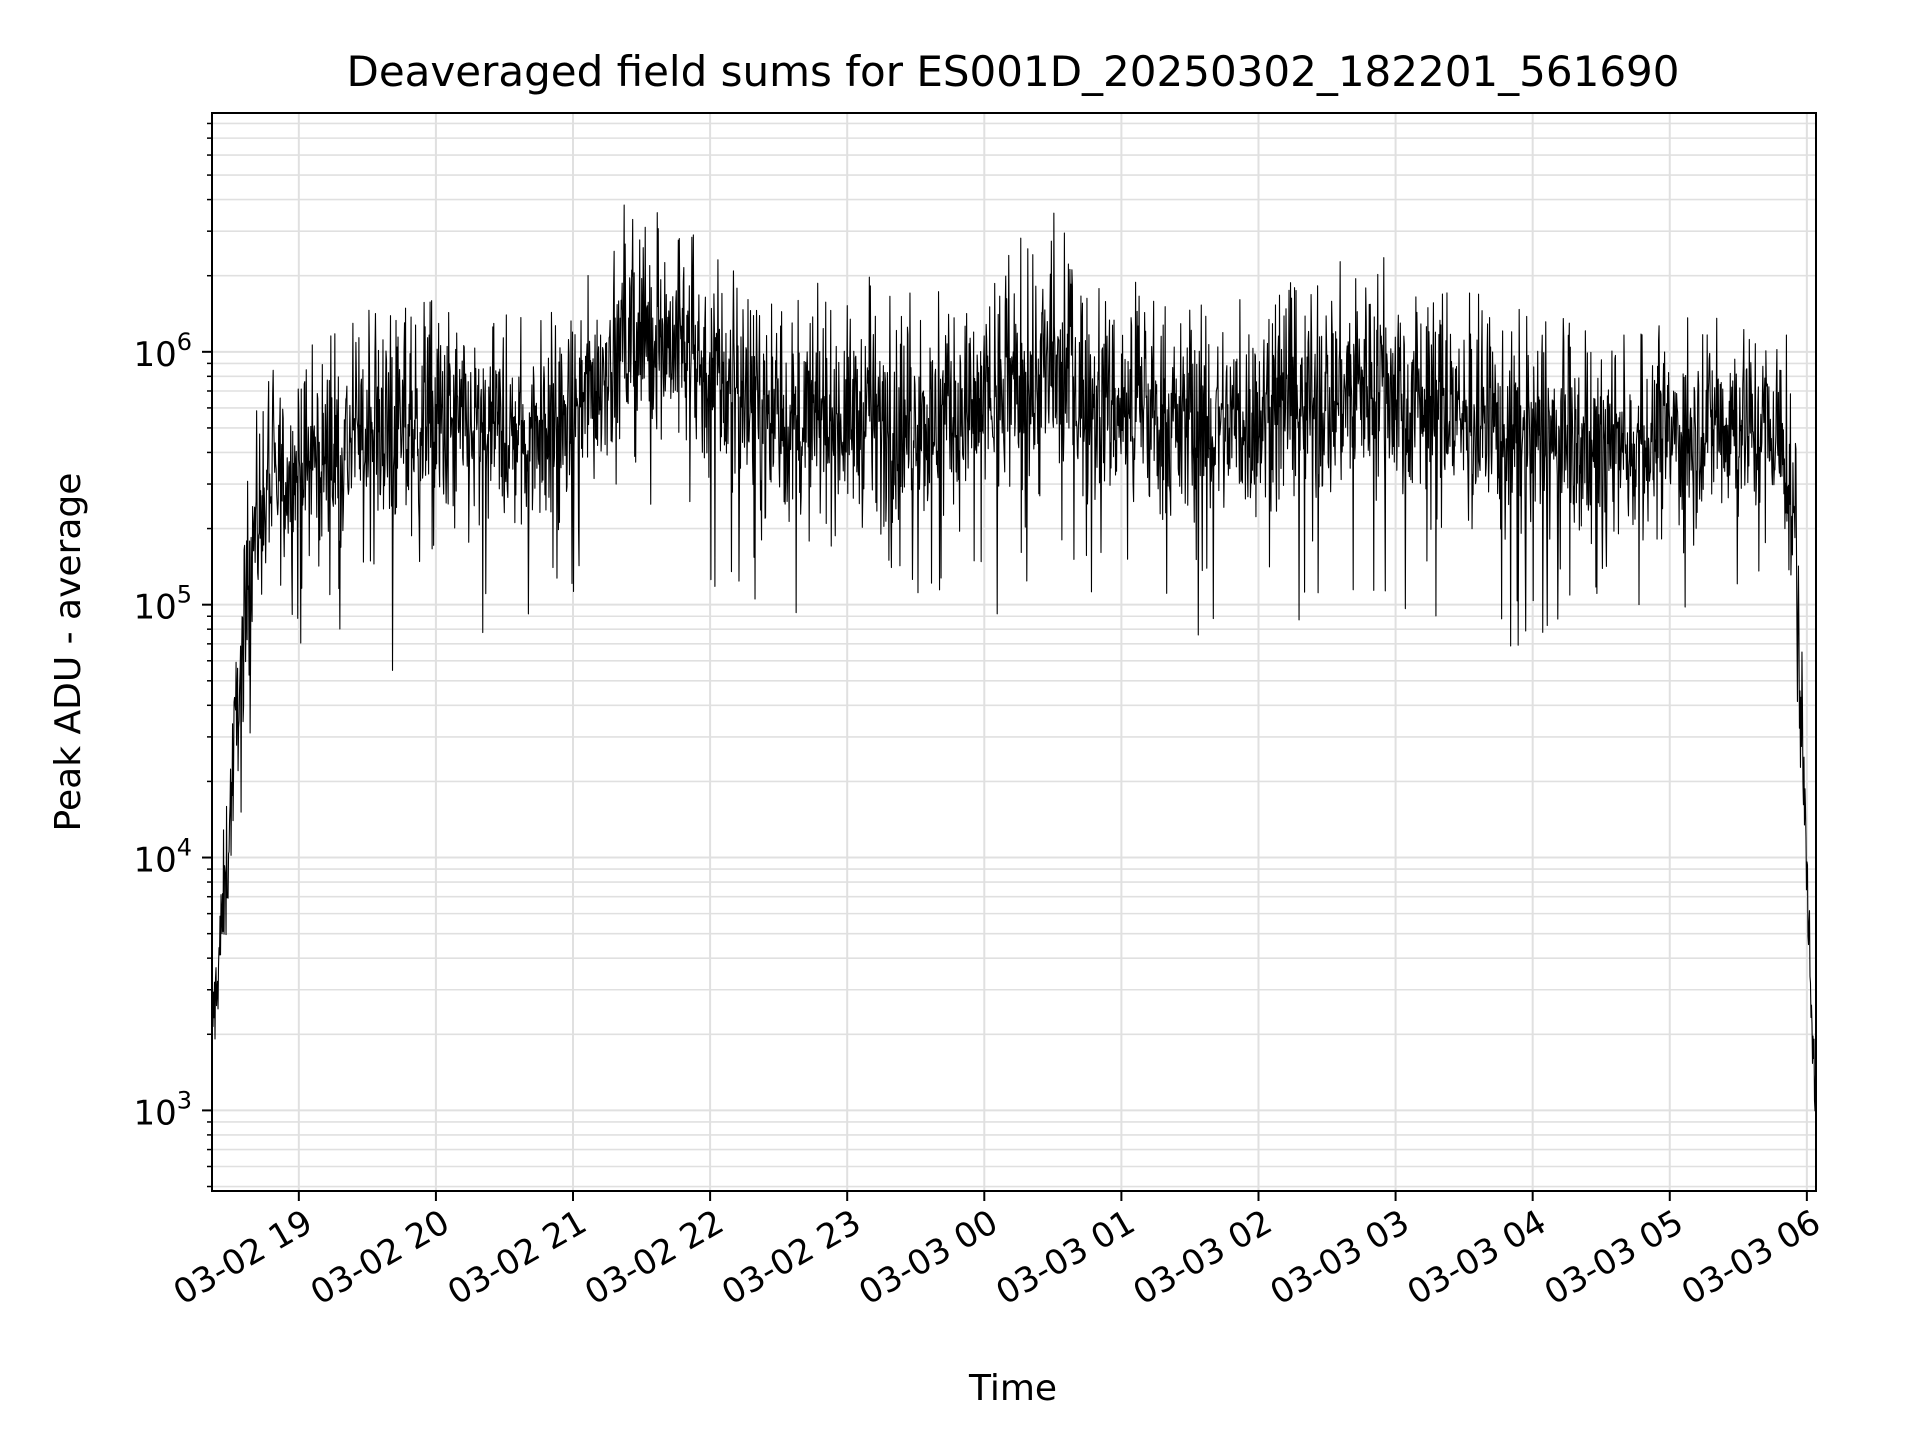  What do you see at coordinates (184, 342) in the screenshot?
I see `y-tick-exponent: 6` at bounding box center [184, 342].